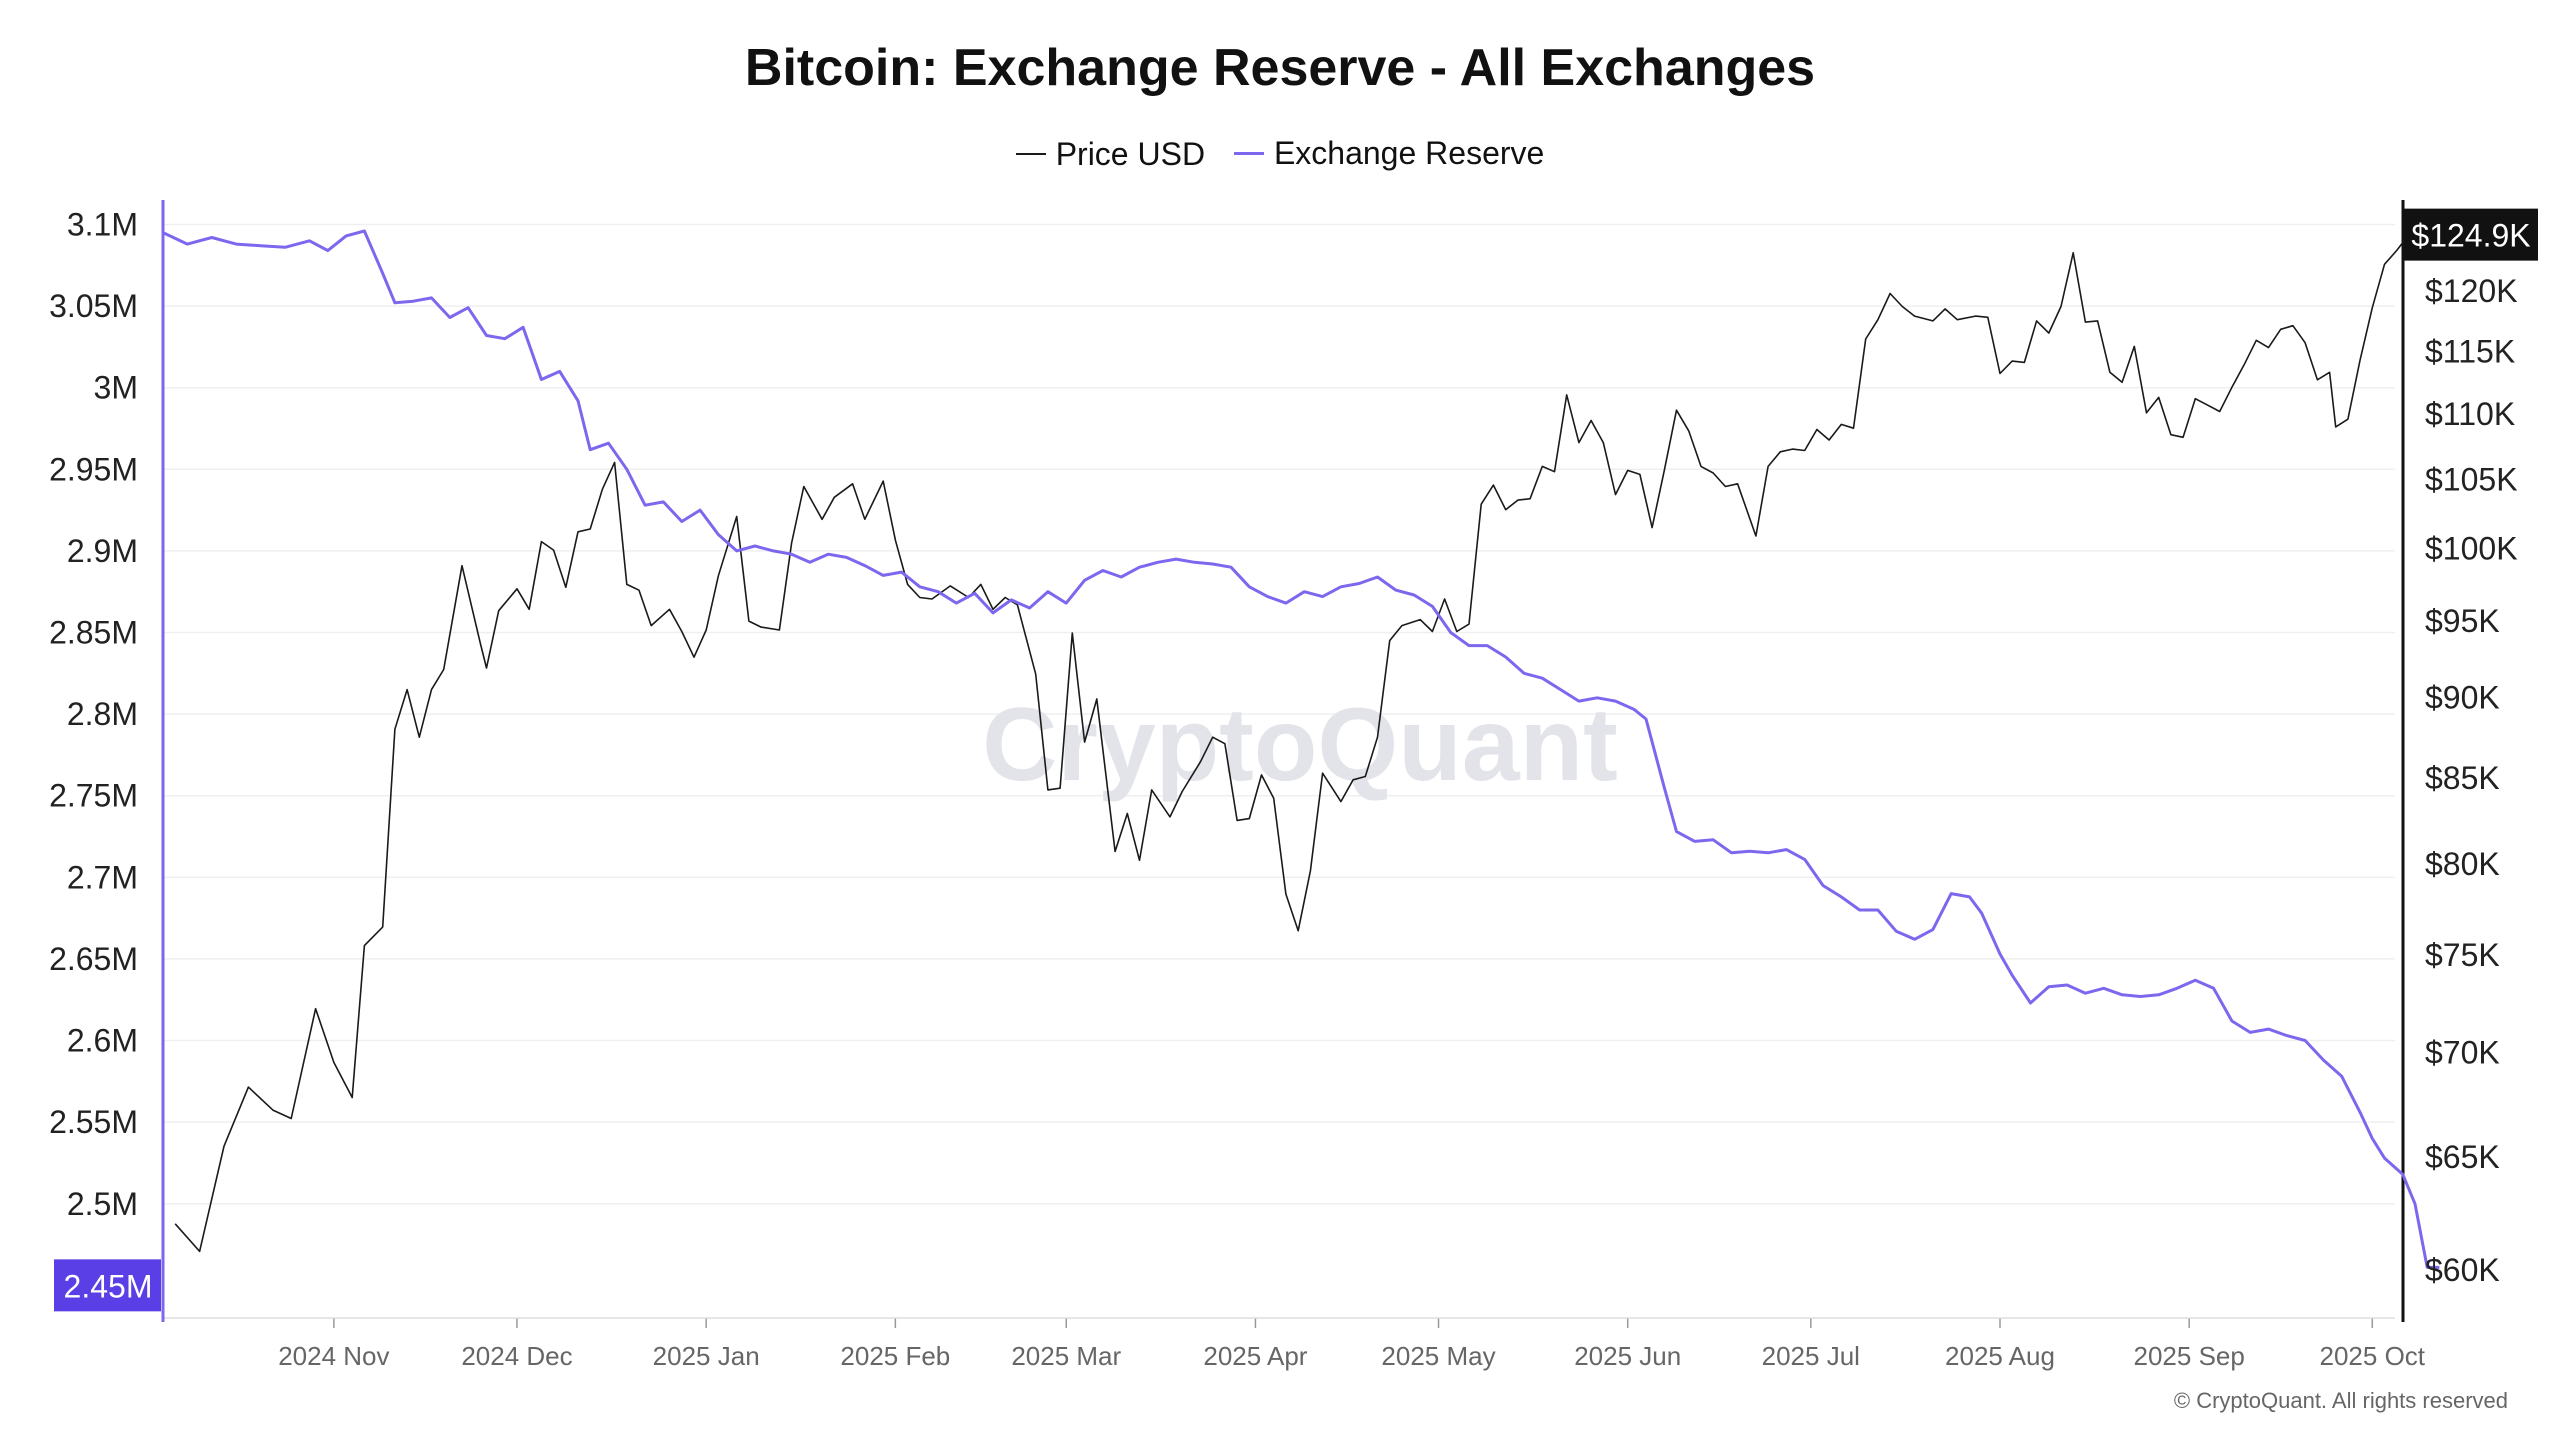 The image size is (2560, 1440). What do you see at coordinates (2462, 697) in the screenshot?
I see `right-tick-label: $90K` at bounding box center [2462, 697].